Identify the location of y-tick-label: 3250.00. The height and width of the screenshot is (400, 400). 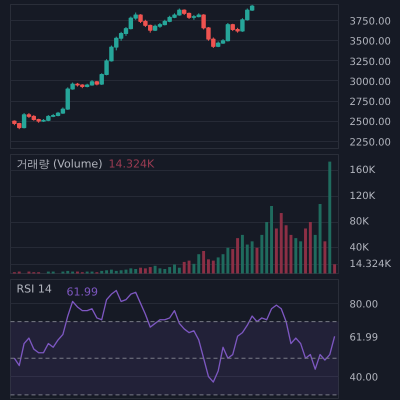
(370, 62).